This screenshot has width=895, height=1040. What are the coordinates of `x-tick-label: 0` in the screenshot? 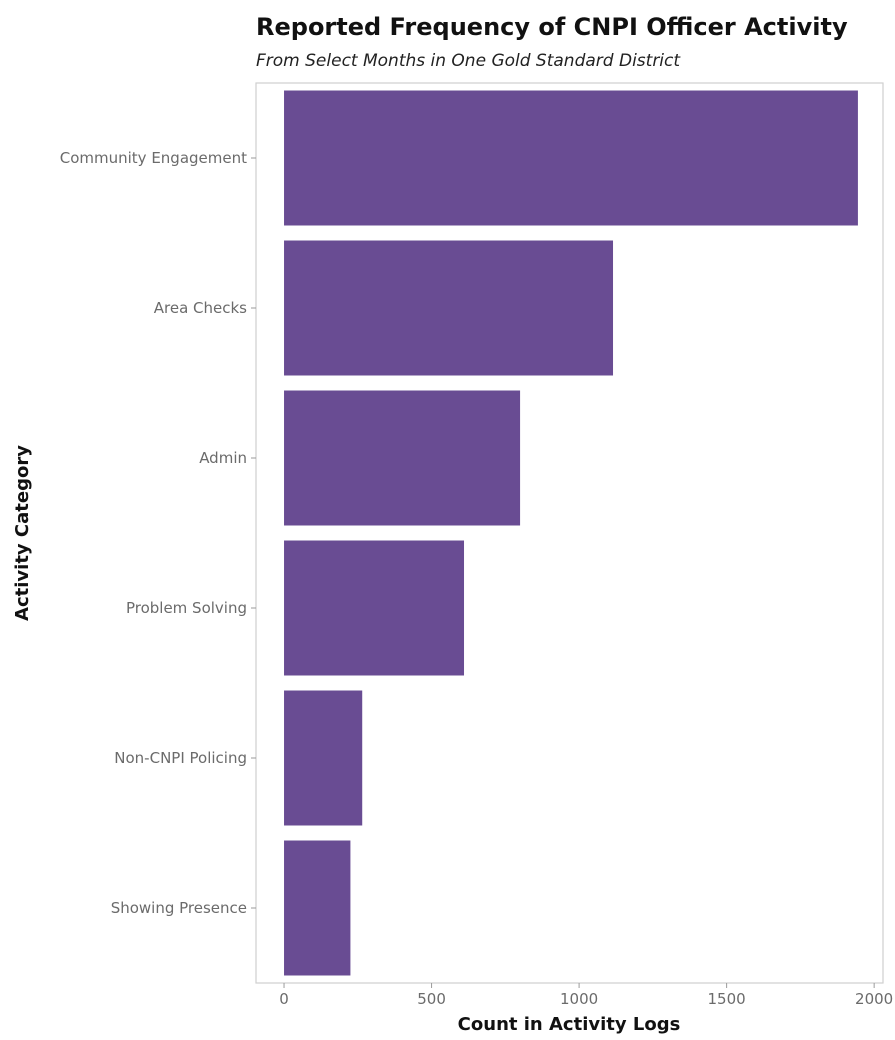 It's located at (284, 999).